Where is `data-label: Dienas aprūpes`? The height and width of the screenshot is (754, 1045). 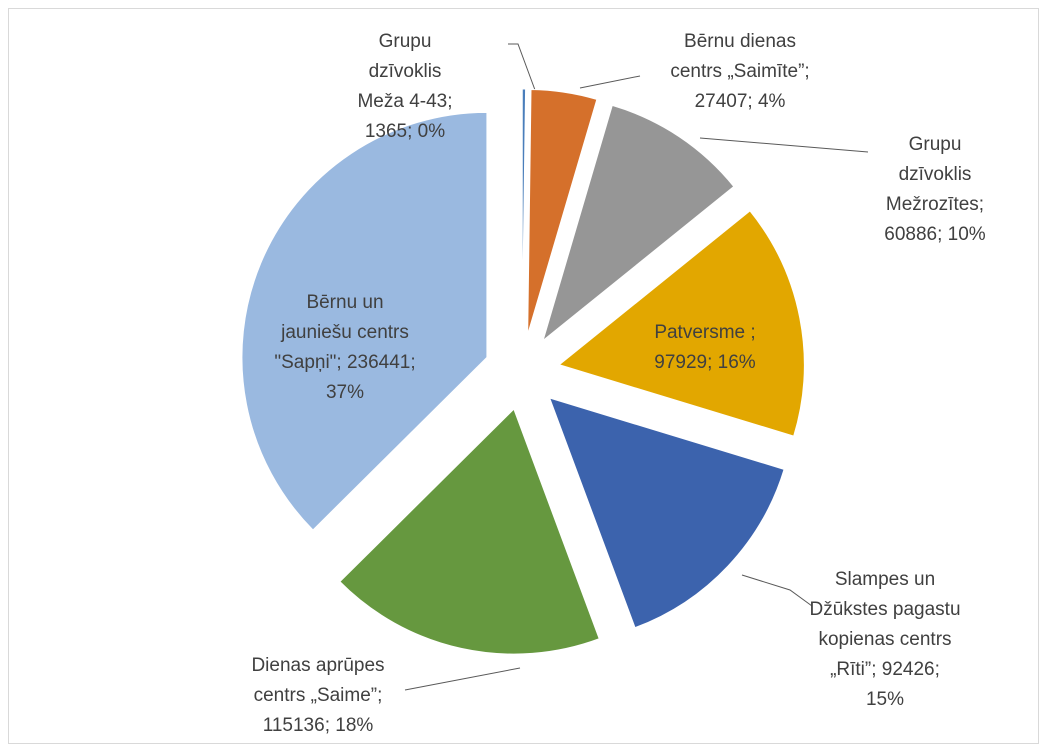 data-label: Dienas aprūpes is located at coordinates (317, 665).